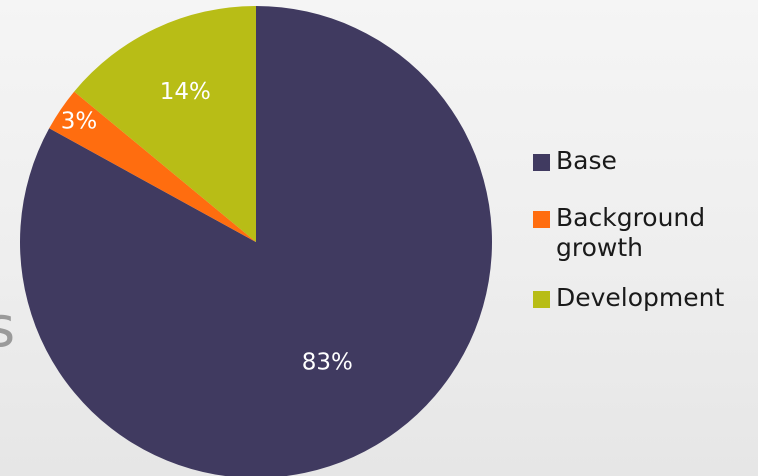  I want to click on legend-swatch-development, so click(541, 299).